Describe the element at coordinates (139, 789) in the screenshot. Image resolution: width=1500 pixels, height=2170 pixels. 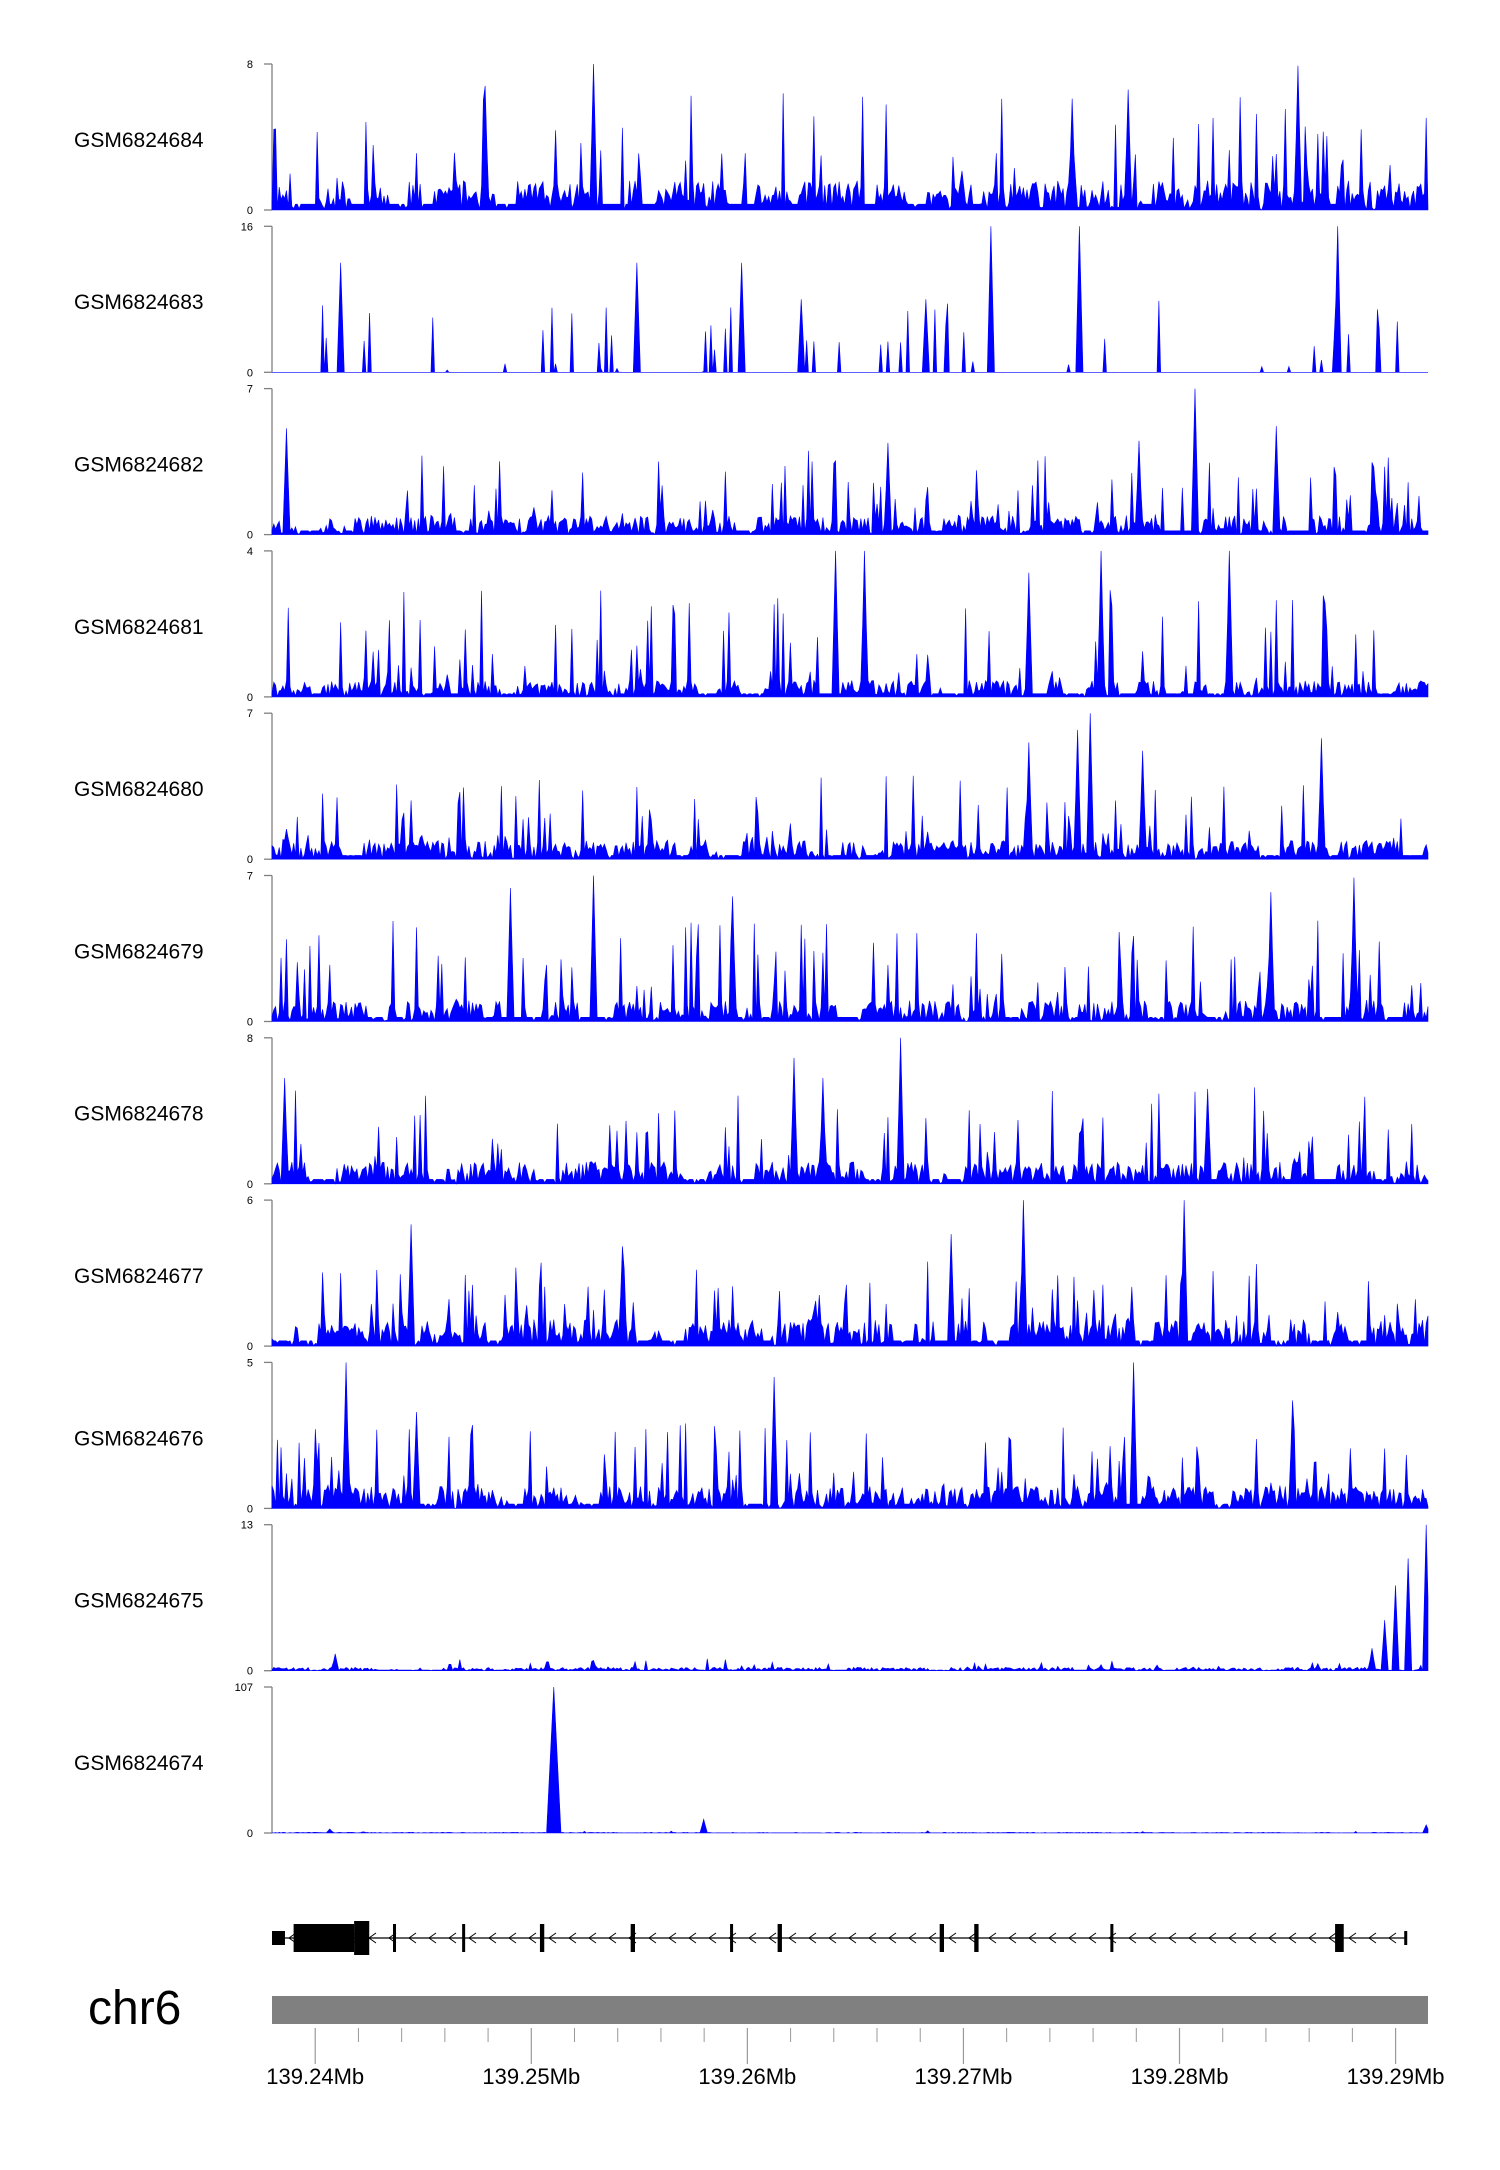
I see `track-name: GSM6824680` at that location.